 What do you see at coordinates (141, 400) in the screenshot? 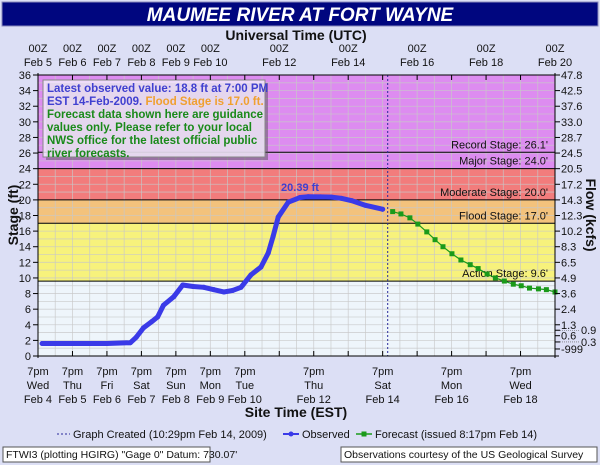
I see `x-tick-label: Feb 7` at bounding box center [141, 400].